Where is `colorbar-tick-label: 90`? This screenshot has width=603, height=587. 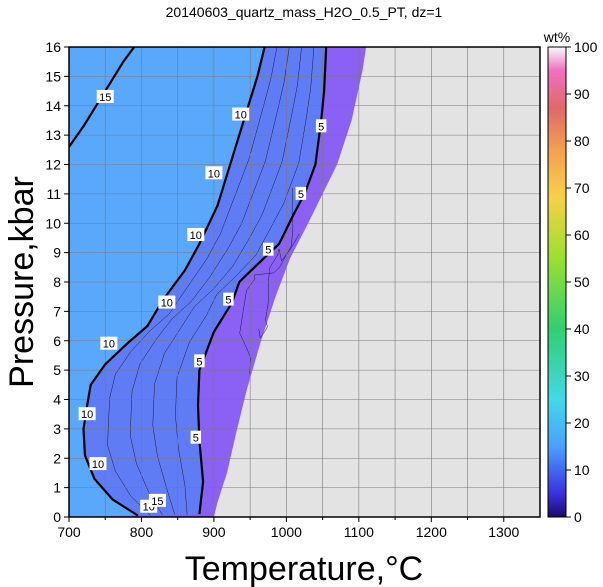
colorbar-tick-label: 90 is located at coordinates (582, 94).